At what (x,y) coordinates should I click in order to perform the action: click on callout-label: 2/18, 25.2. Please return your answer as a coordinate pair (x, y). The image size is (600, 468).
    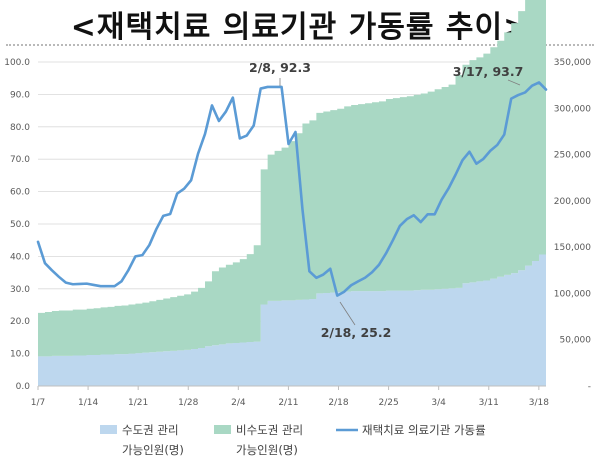
    Looking at the image, I should click on (356, 332).